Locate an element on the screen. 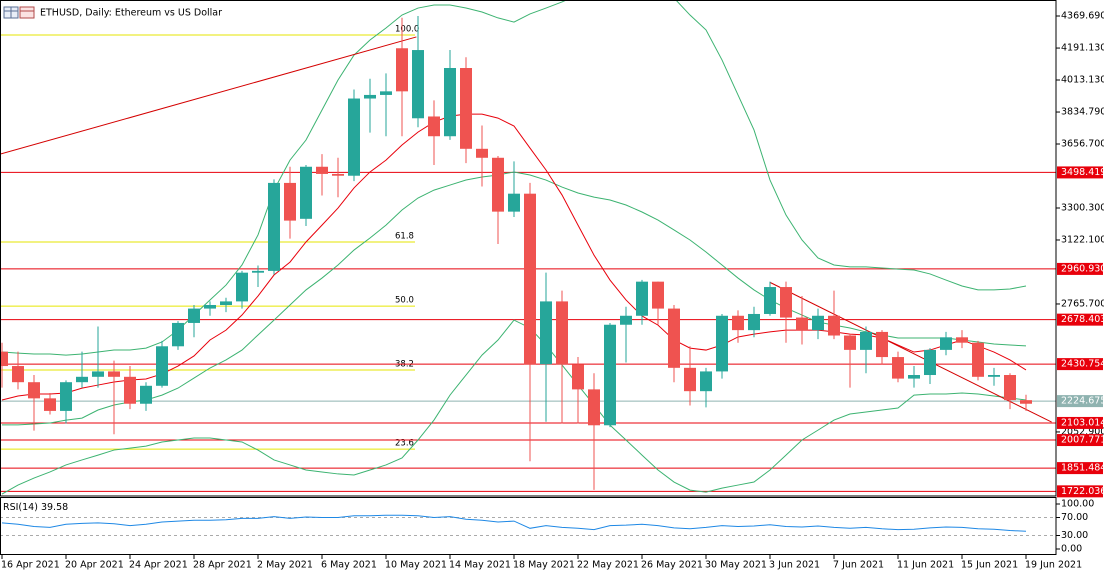 The height and width of the screenshot is (573, 1104). symbol-icon is located at coordinates (19, 12).